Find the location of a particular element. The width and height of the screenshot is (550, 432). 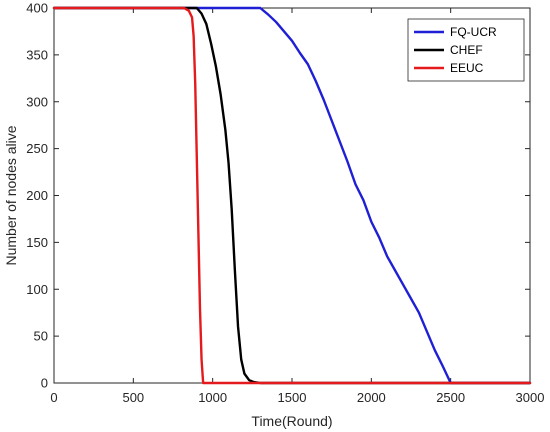

y-tick-label: 0 is located at coordinates (44, 383).